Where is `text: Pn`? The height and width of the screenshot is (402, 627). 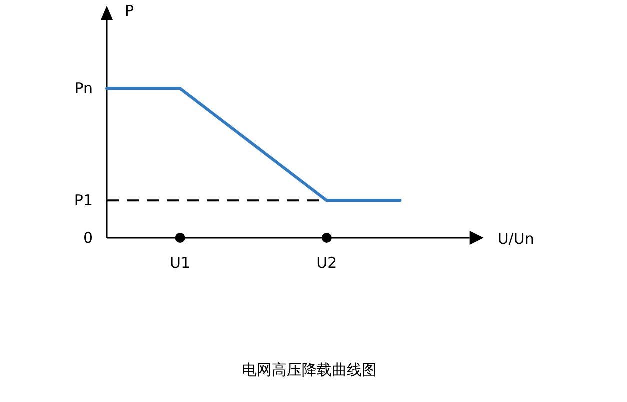
text: Pn is located at coordinates (83, 89).